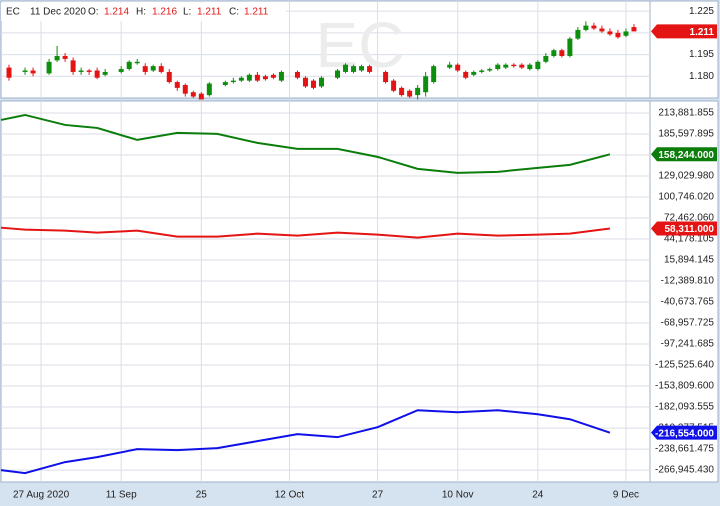 The height and width of the screenshot is (506, 720). Describe the element at coordinates (684, 407) in the screenshot. I see `y-tick-label: -182,093.555` at that location.